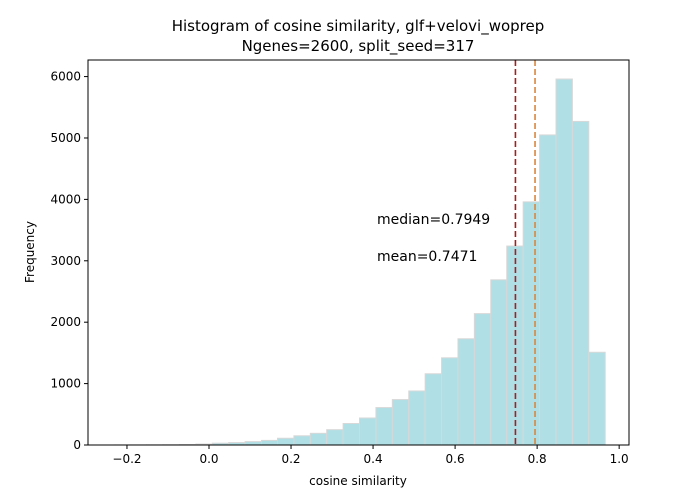  I want to click on x-tick-label: 0.6, so click(455, 459).